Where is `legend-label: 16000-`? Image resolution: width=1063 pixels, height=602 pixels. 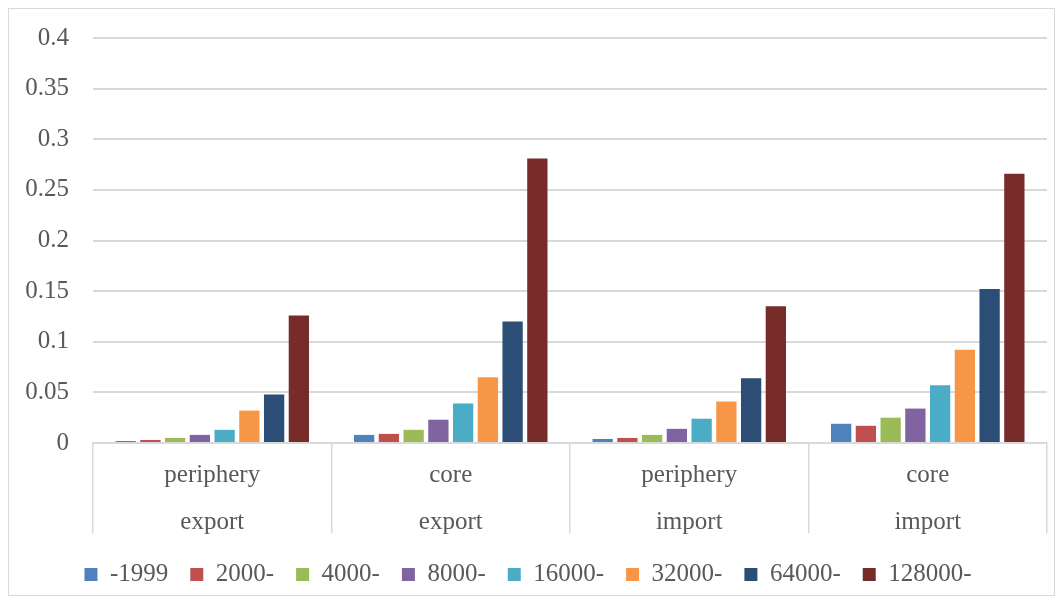
legend-label: 16000- is located at coordinates (569, 573).